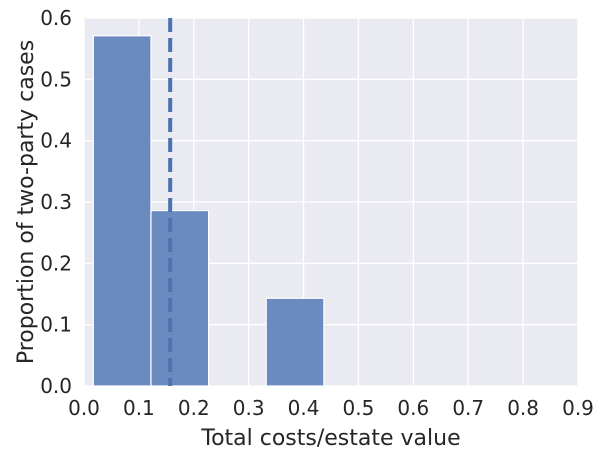 The height and width of the screenshot is (459, 605). I want to click on y-tick-label: 0.4, so click(56, 141).